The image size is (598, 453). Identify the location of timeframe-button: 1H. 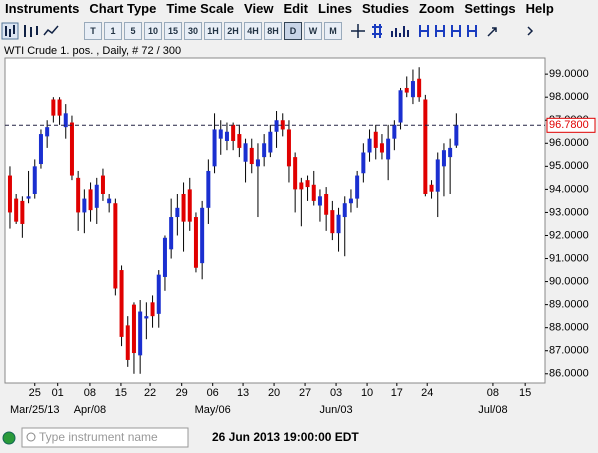
(213, 31).